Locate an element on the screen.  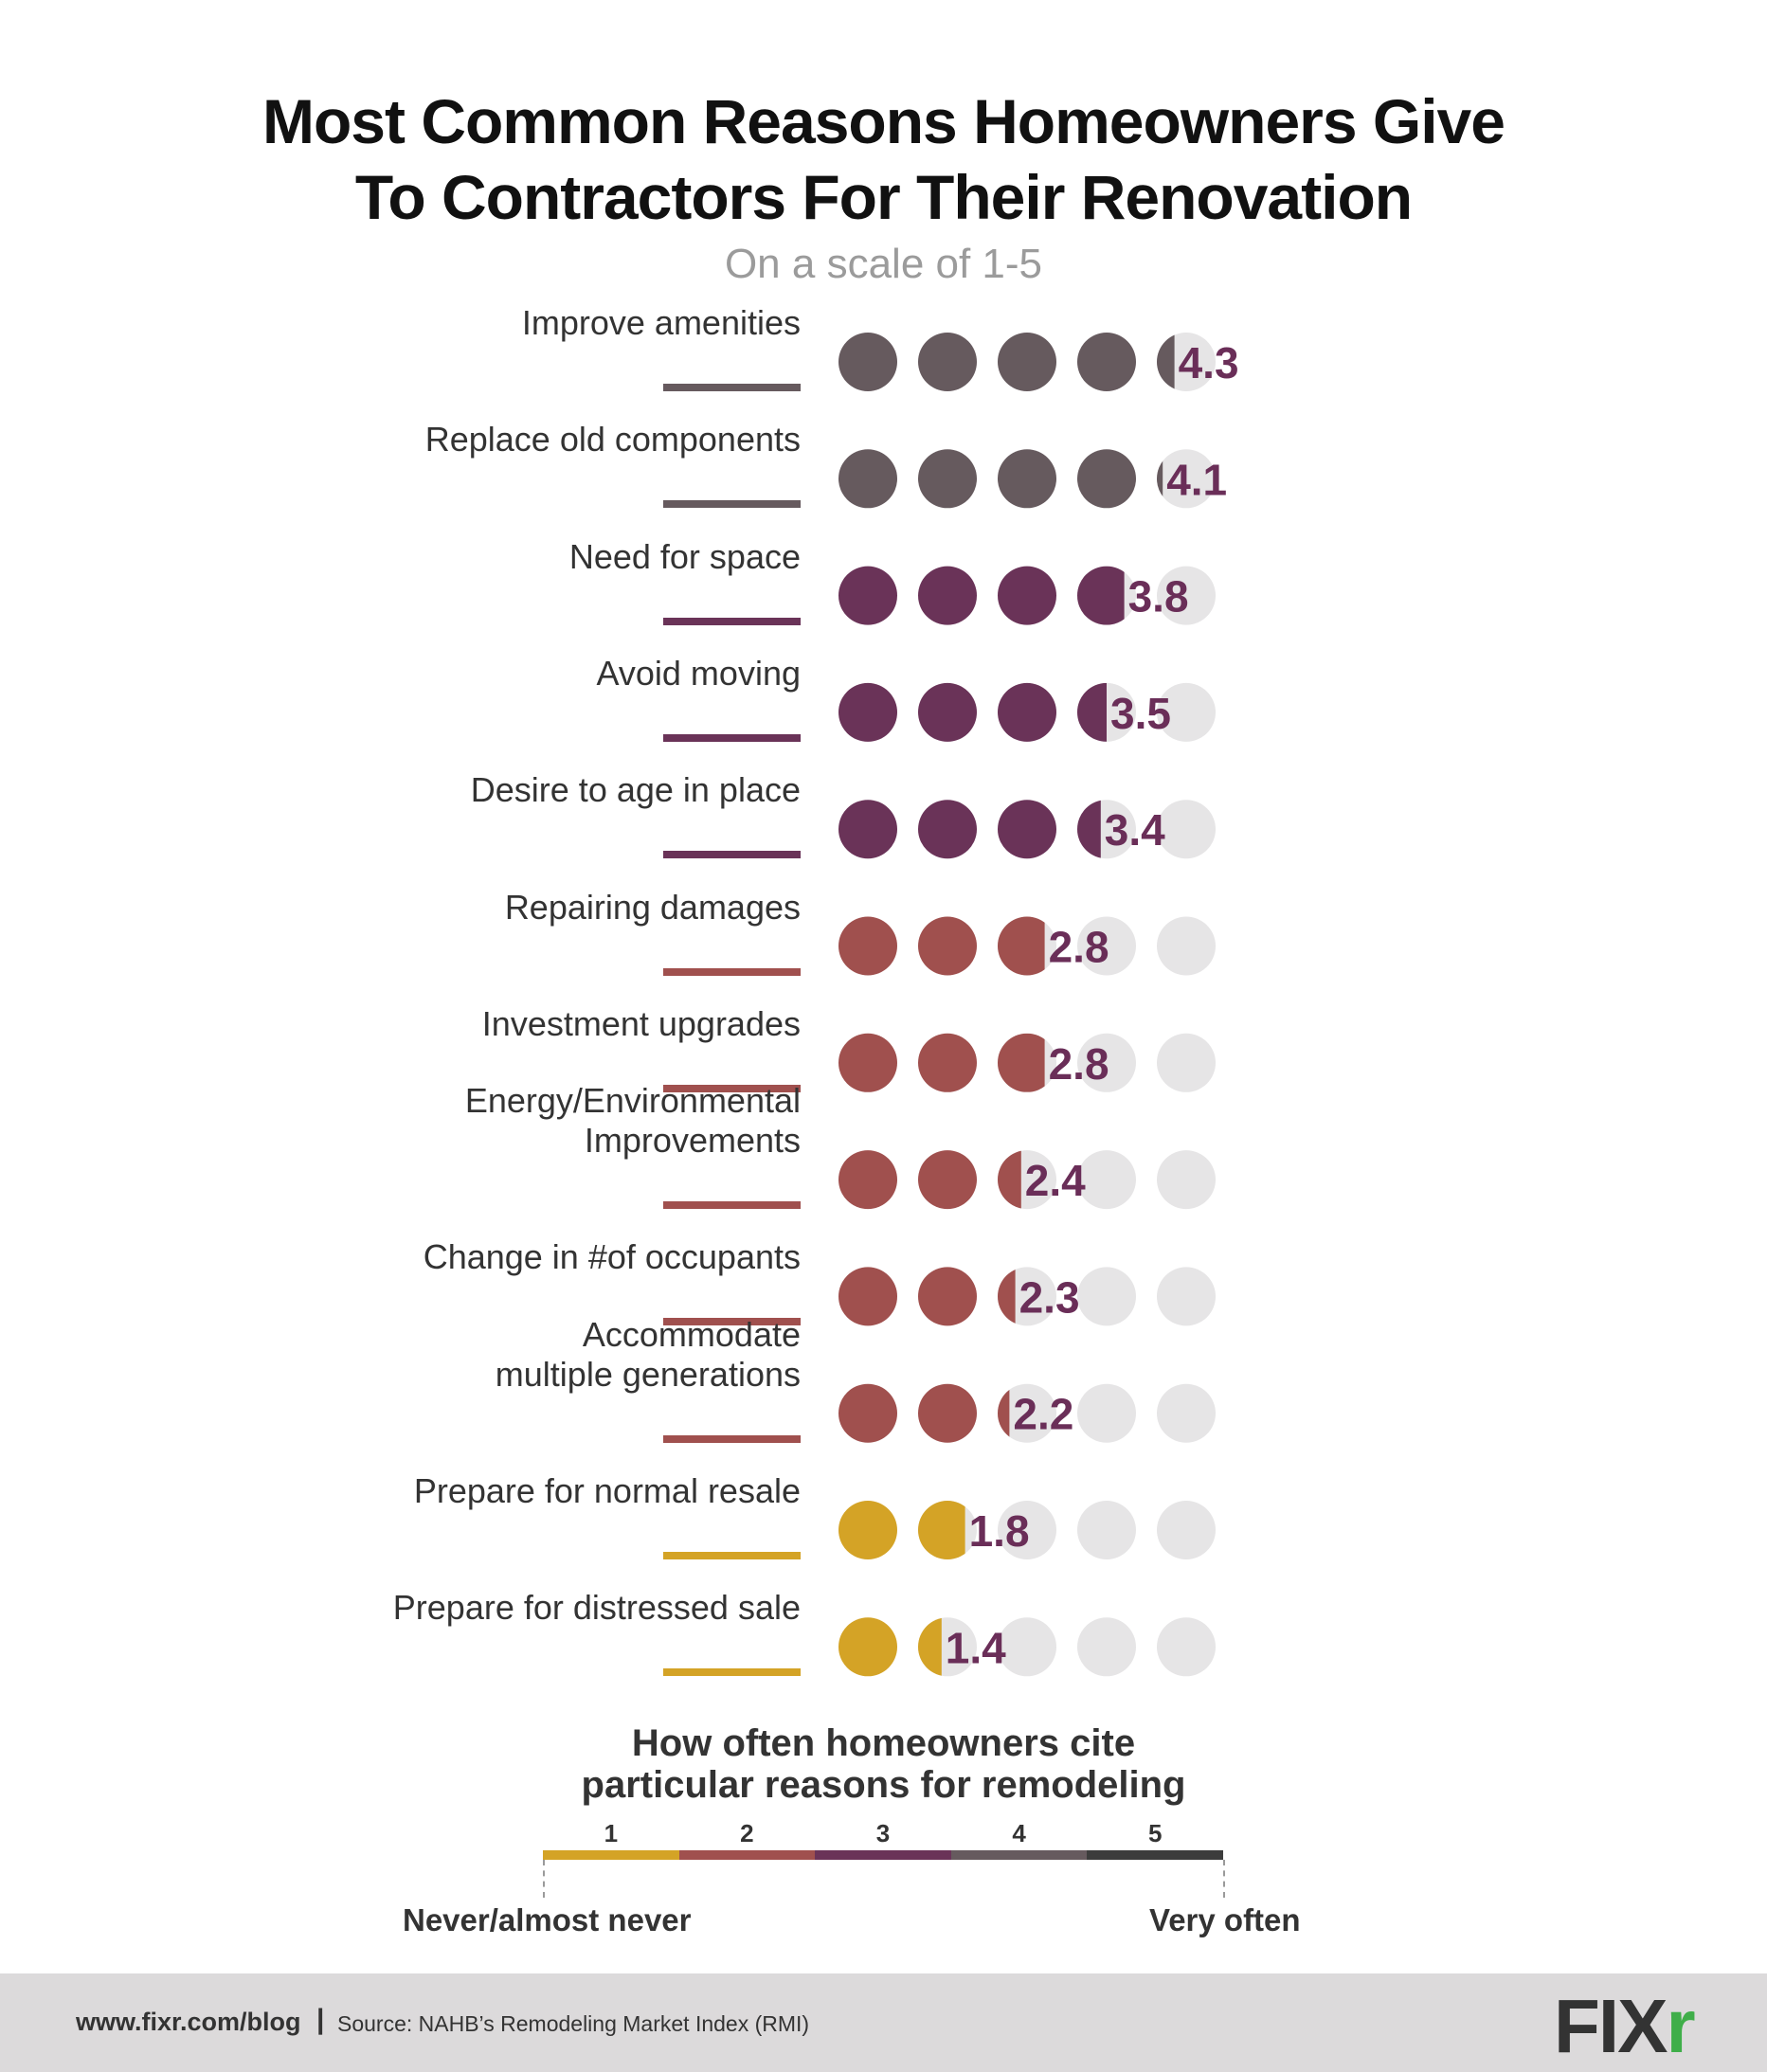
row-label: Investment upgrades is located at coordinates (536, 1024).